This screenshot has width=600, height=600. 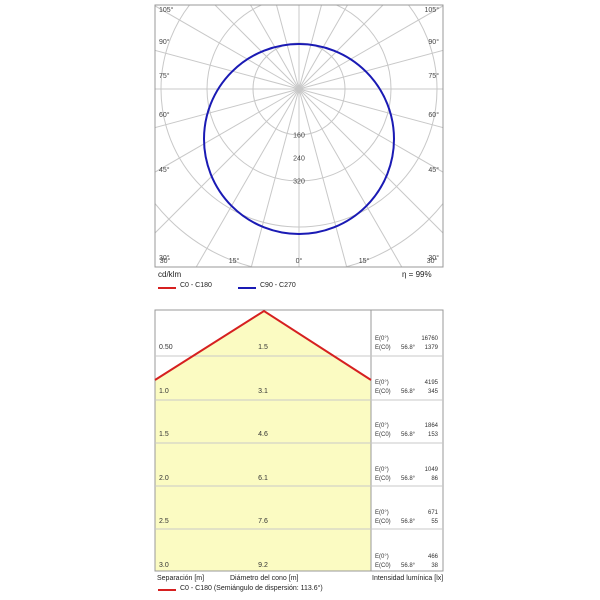 What do you see at coordinates (263, 347) in the screenshot?
I see `diameter-value: 1.5` at bounding box center [263, 347].